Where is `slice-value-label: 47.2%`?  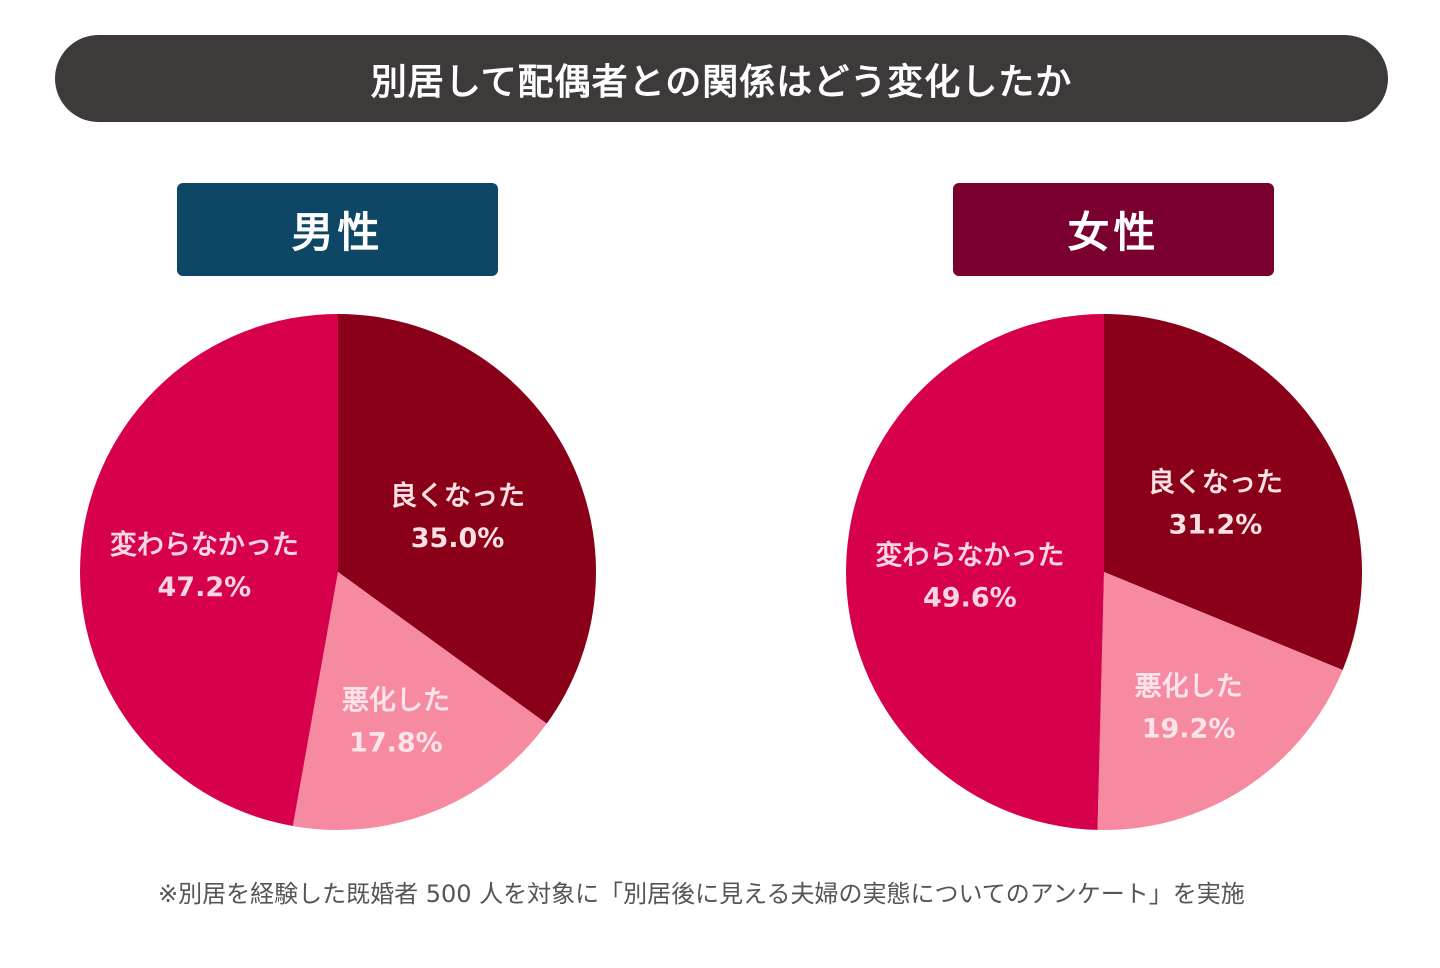
slice-value-label: 47.2% is located at coordinates (205, 587).